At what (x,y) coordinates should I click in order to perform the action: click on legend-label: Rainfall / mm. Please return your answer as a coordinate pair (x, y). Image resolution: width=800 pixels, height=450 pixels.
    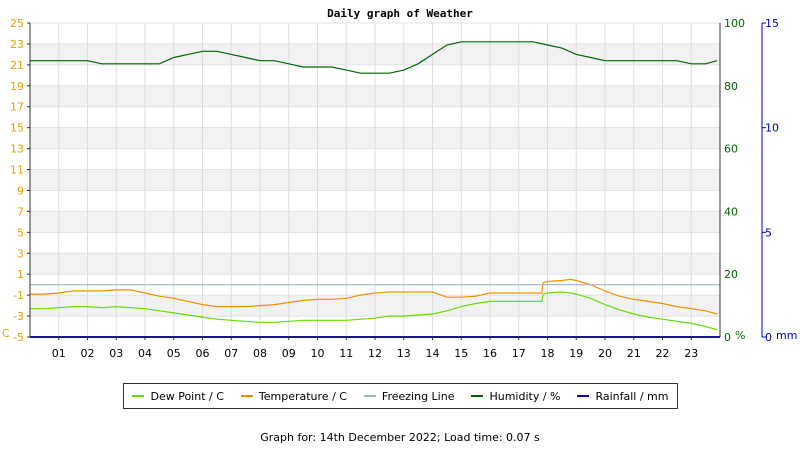
    Looking at the image, I should click on (632, 396).